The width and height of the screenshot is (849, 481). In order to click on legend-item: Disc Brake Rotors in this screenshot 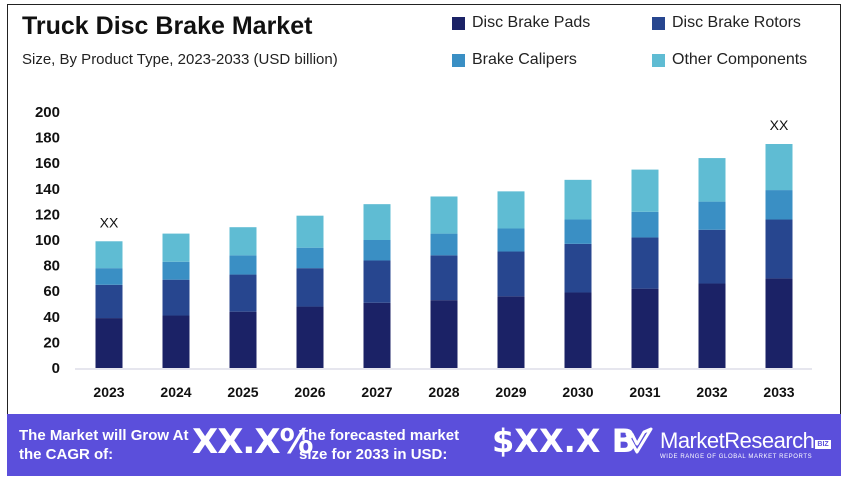, I will do `click(726, 23)`.